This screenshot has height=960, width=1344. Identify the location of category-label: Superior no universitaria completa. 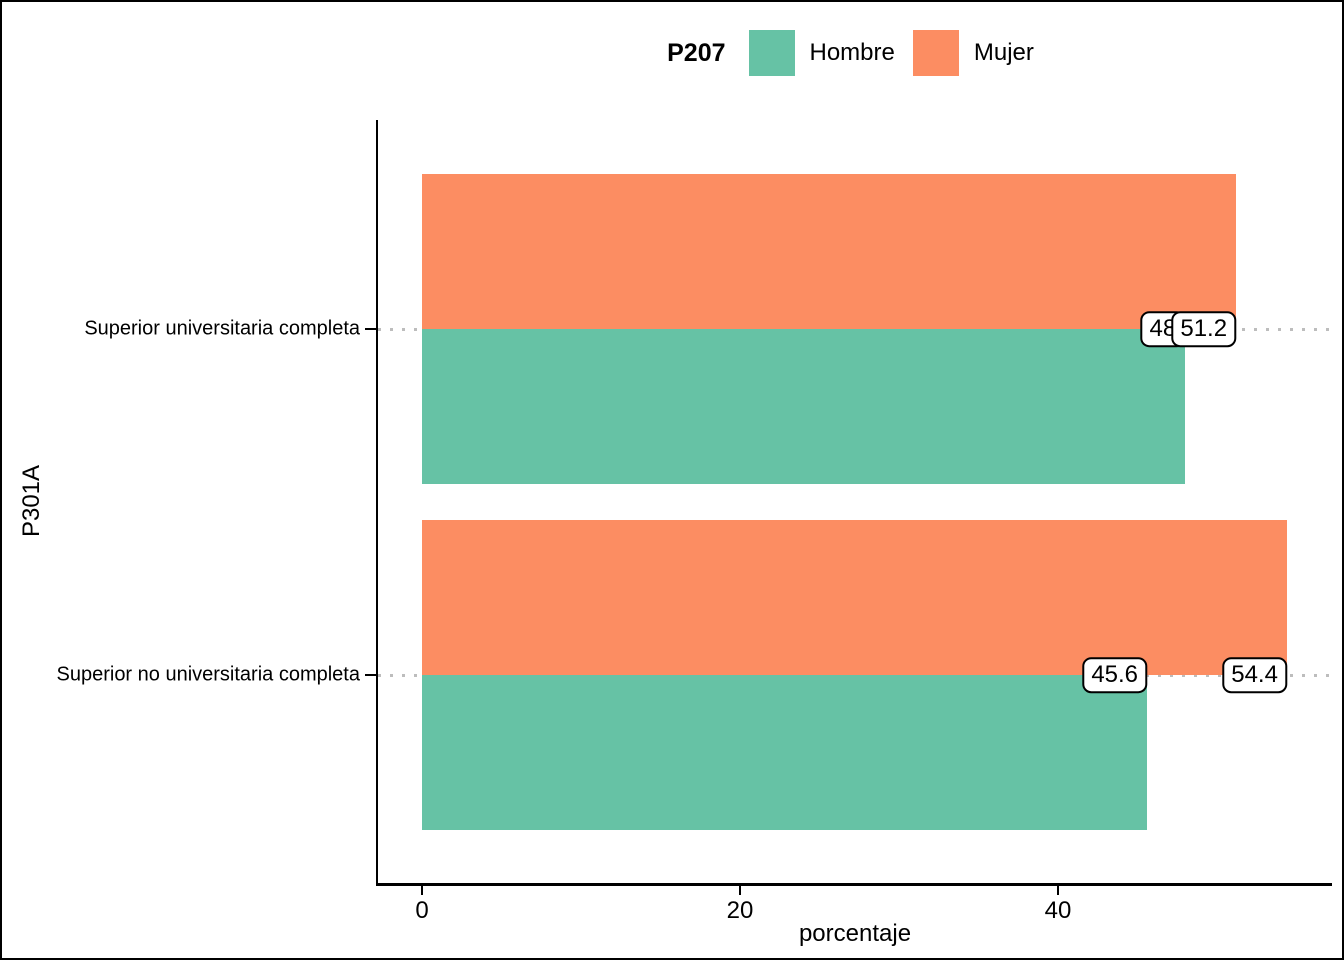
(208, 674).